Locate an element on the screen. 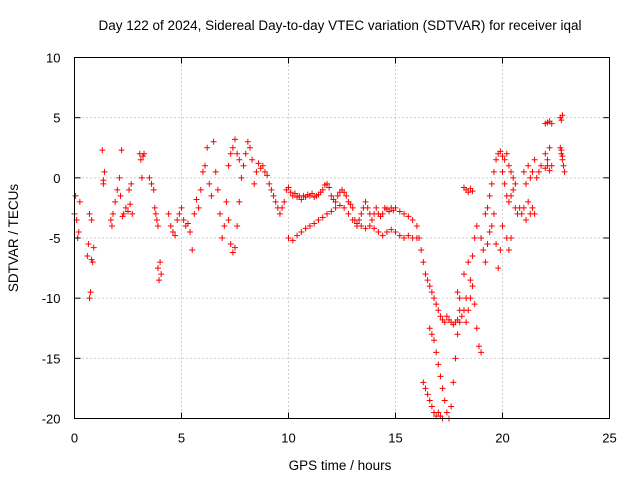 The width and height of the screenshot is (640, 480). y-tick-label: 5 is located at coordinates (56, 118).